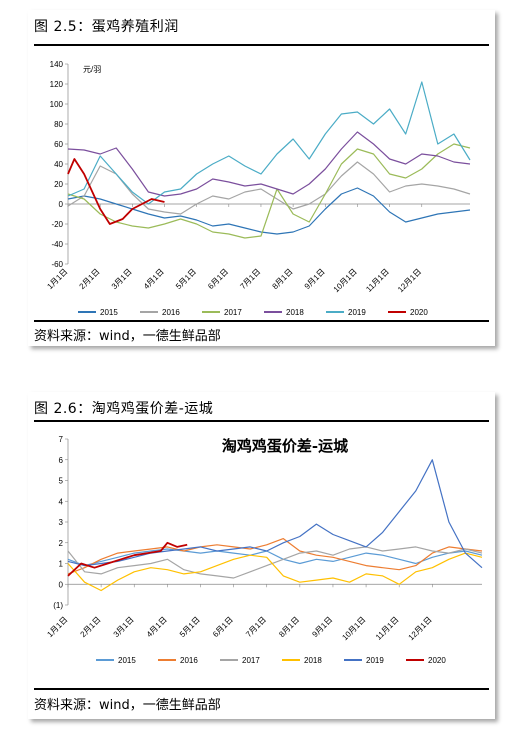 The width and height of the screenshot is (523, 731). Describe the element at coordinates (57, 104) in the screenshot. I see `y-tick-label: 100` at that location.